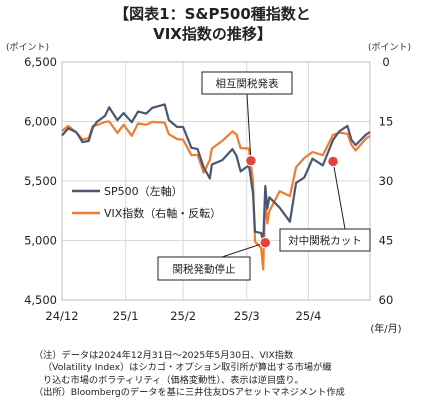 This screenshot has height=411, width=425. Describe the element at coordinates (189, 393) in the screenshot. I see `source-line: （出所）Bloombergのデータを基に三井住友DSアセットマネジメント作成` at that location.